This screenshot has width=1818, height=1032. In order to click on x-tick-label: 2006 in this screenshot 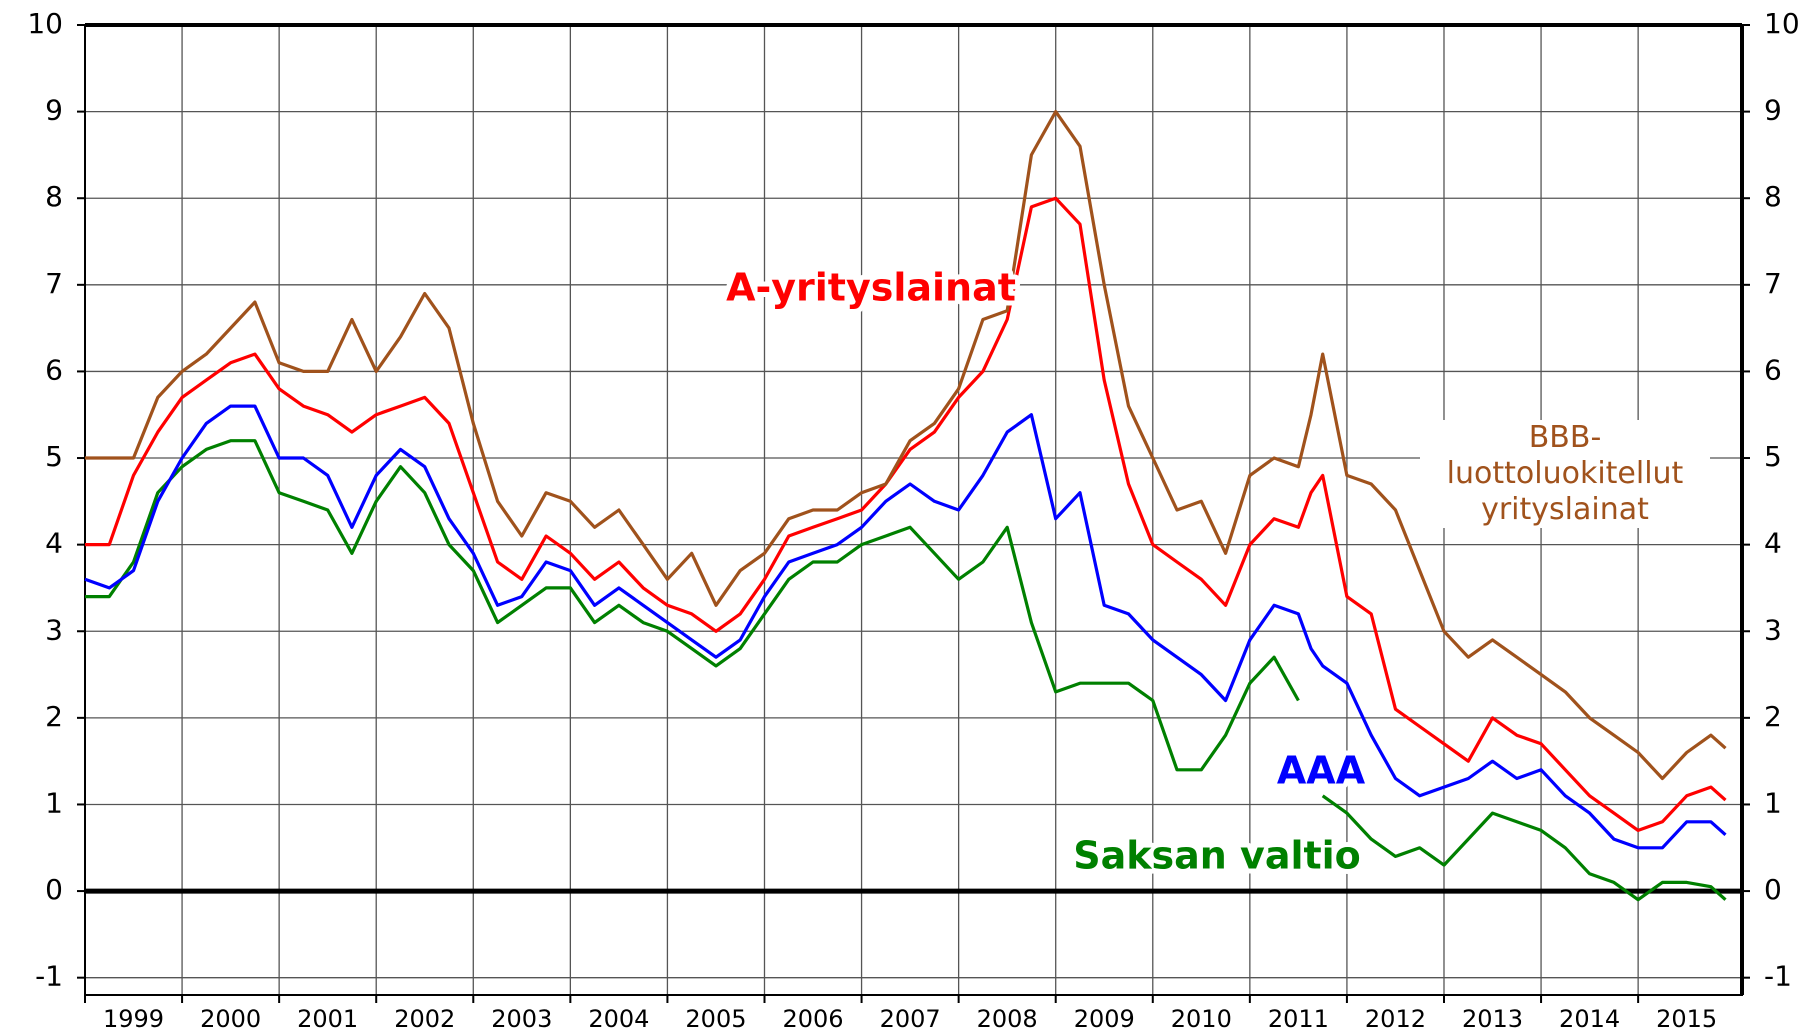, I will do `click(812, 1018)`.